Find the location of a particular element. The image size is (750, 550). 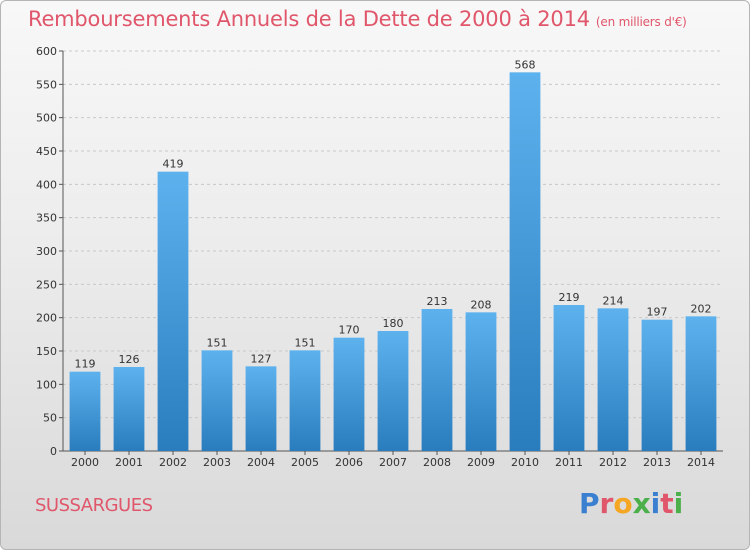

x-tick-label: 2004 is located at coordinates (261, 462).